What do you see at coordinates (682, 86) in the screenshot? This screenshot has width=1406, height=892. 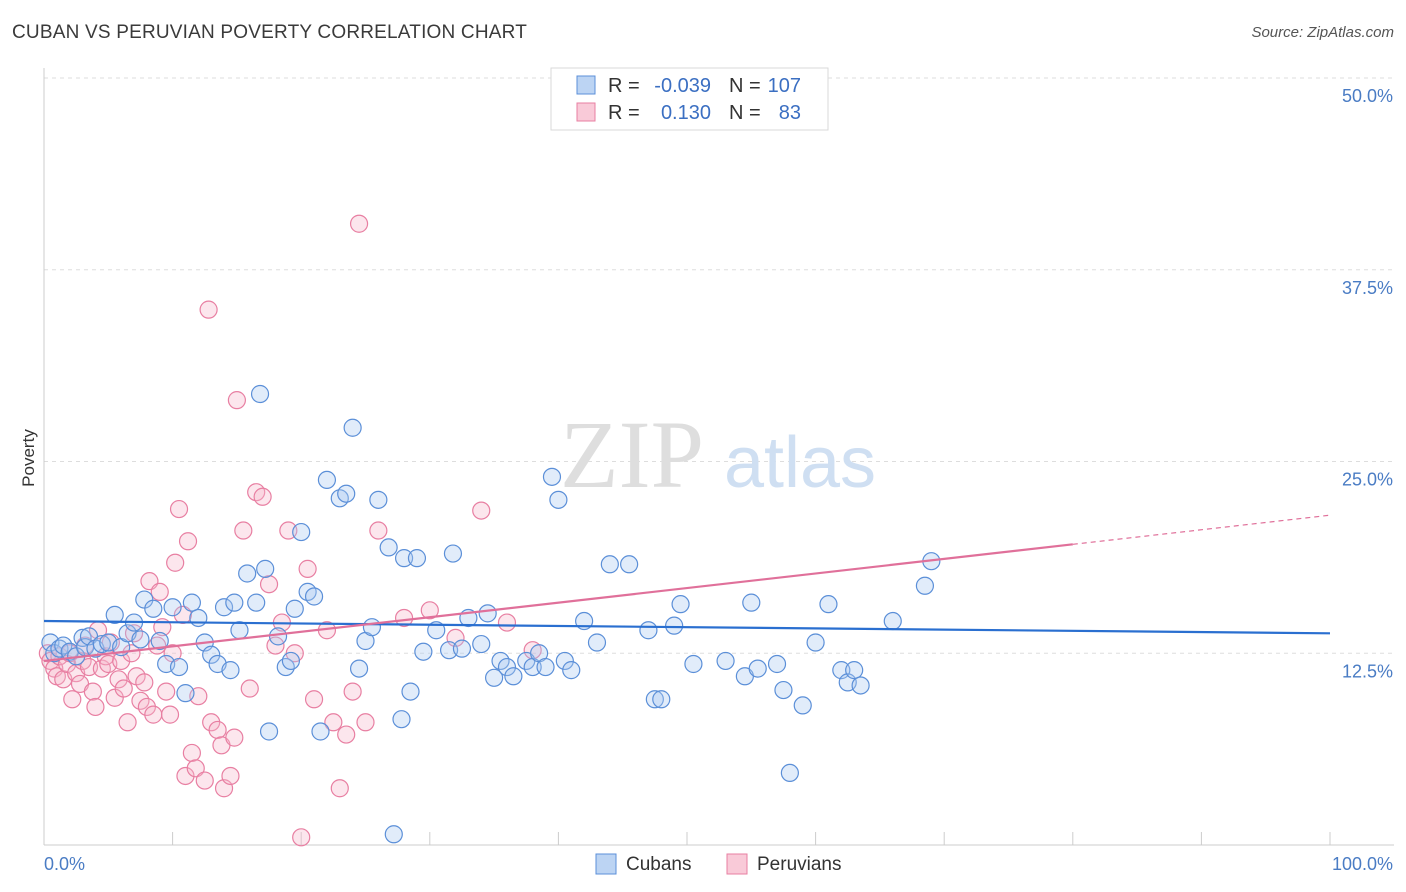 I see `legend-r-value-cubans: -0.039` at bounding box center [682, 86].